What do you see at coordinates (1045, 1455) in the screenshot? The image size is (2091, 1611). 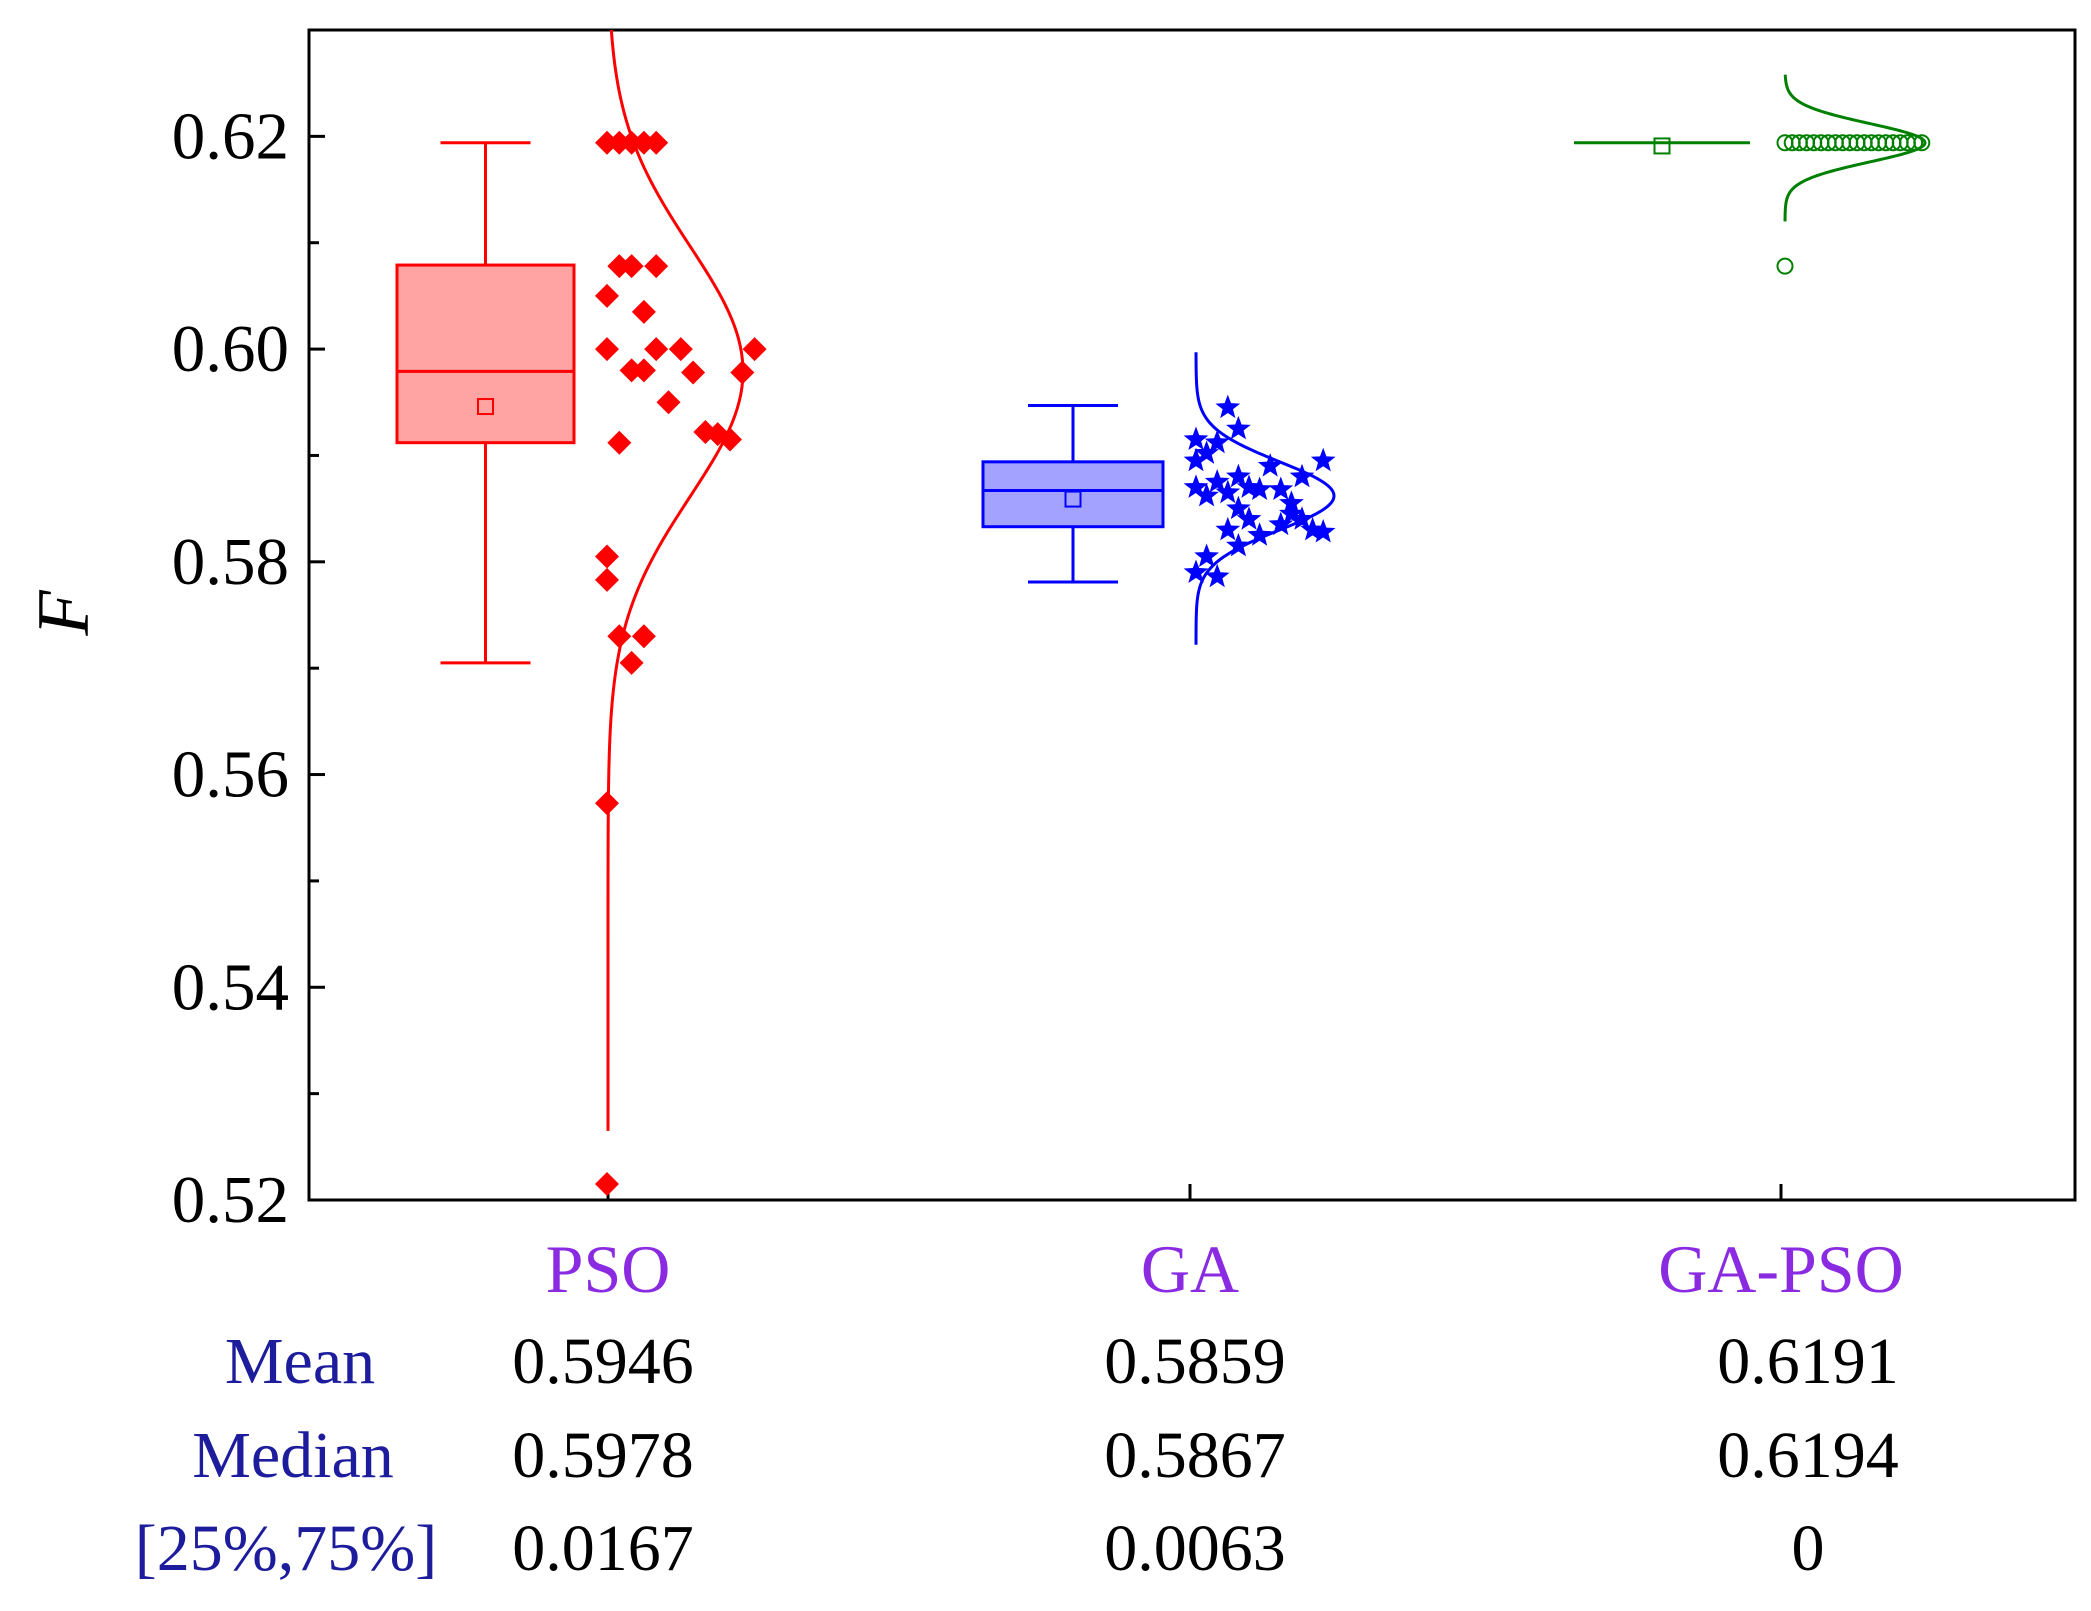 I see `stats-row-median: Median 0.5978 0.5867 0.6194` at bounding box center [1045, 1455].